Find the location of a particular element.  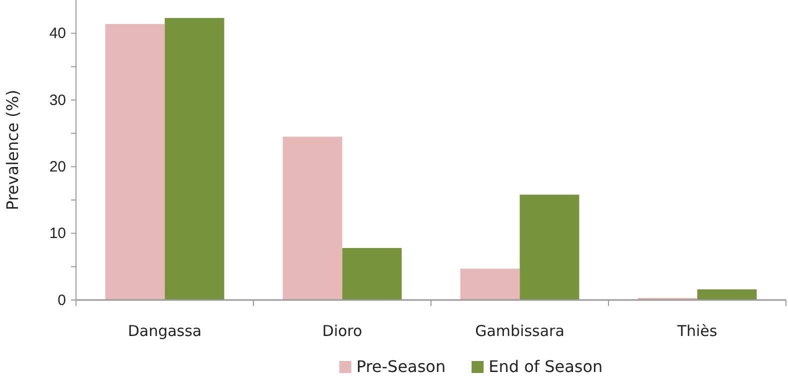

y-tick-label: 30 is located at coordinates (57, 100).